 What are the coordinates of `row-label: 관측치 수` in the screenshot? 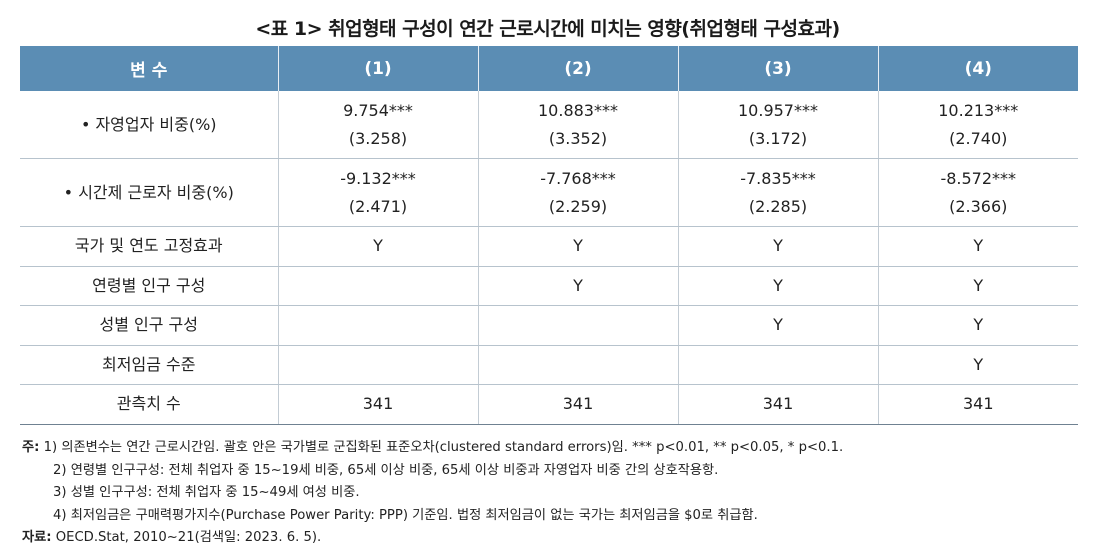 It's located at (149, 404).